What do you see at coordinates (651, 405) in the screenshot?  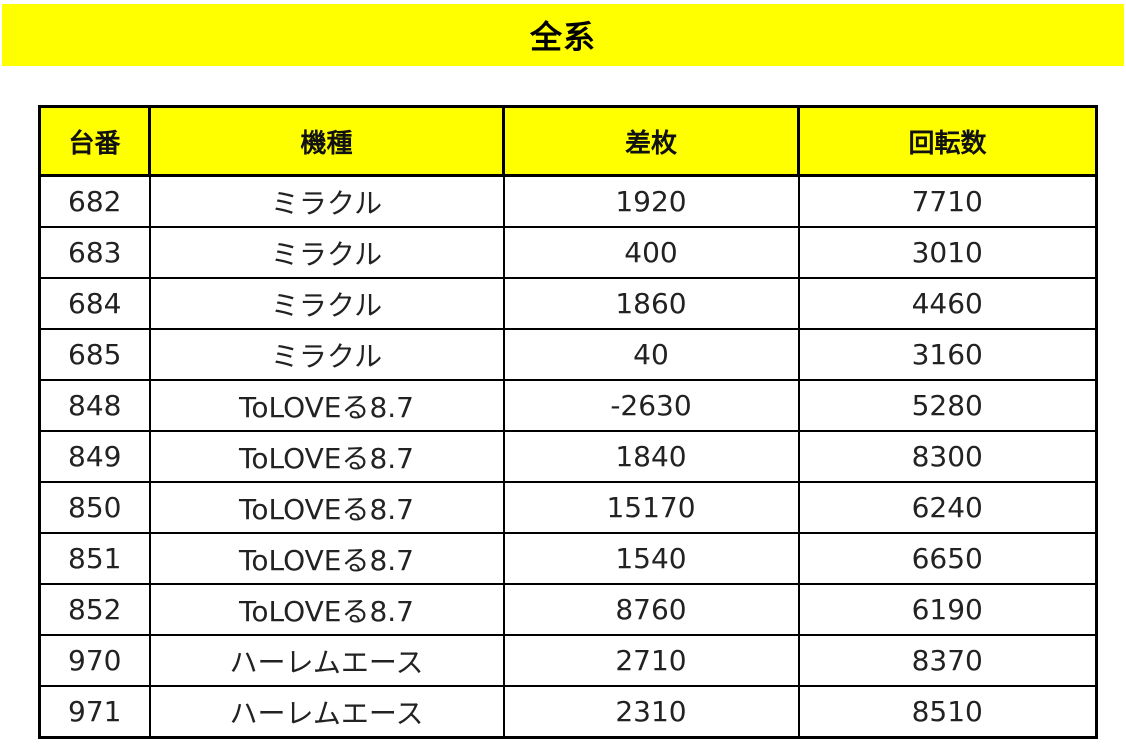 I see `cell-coin-difference: -2630` at bounding box center [651, 405].